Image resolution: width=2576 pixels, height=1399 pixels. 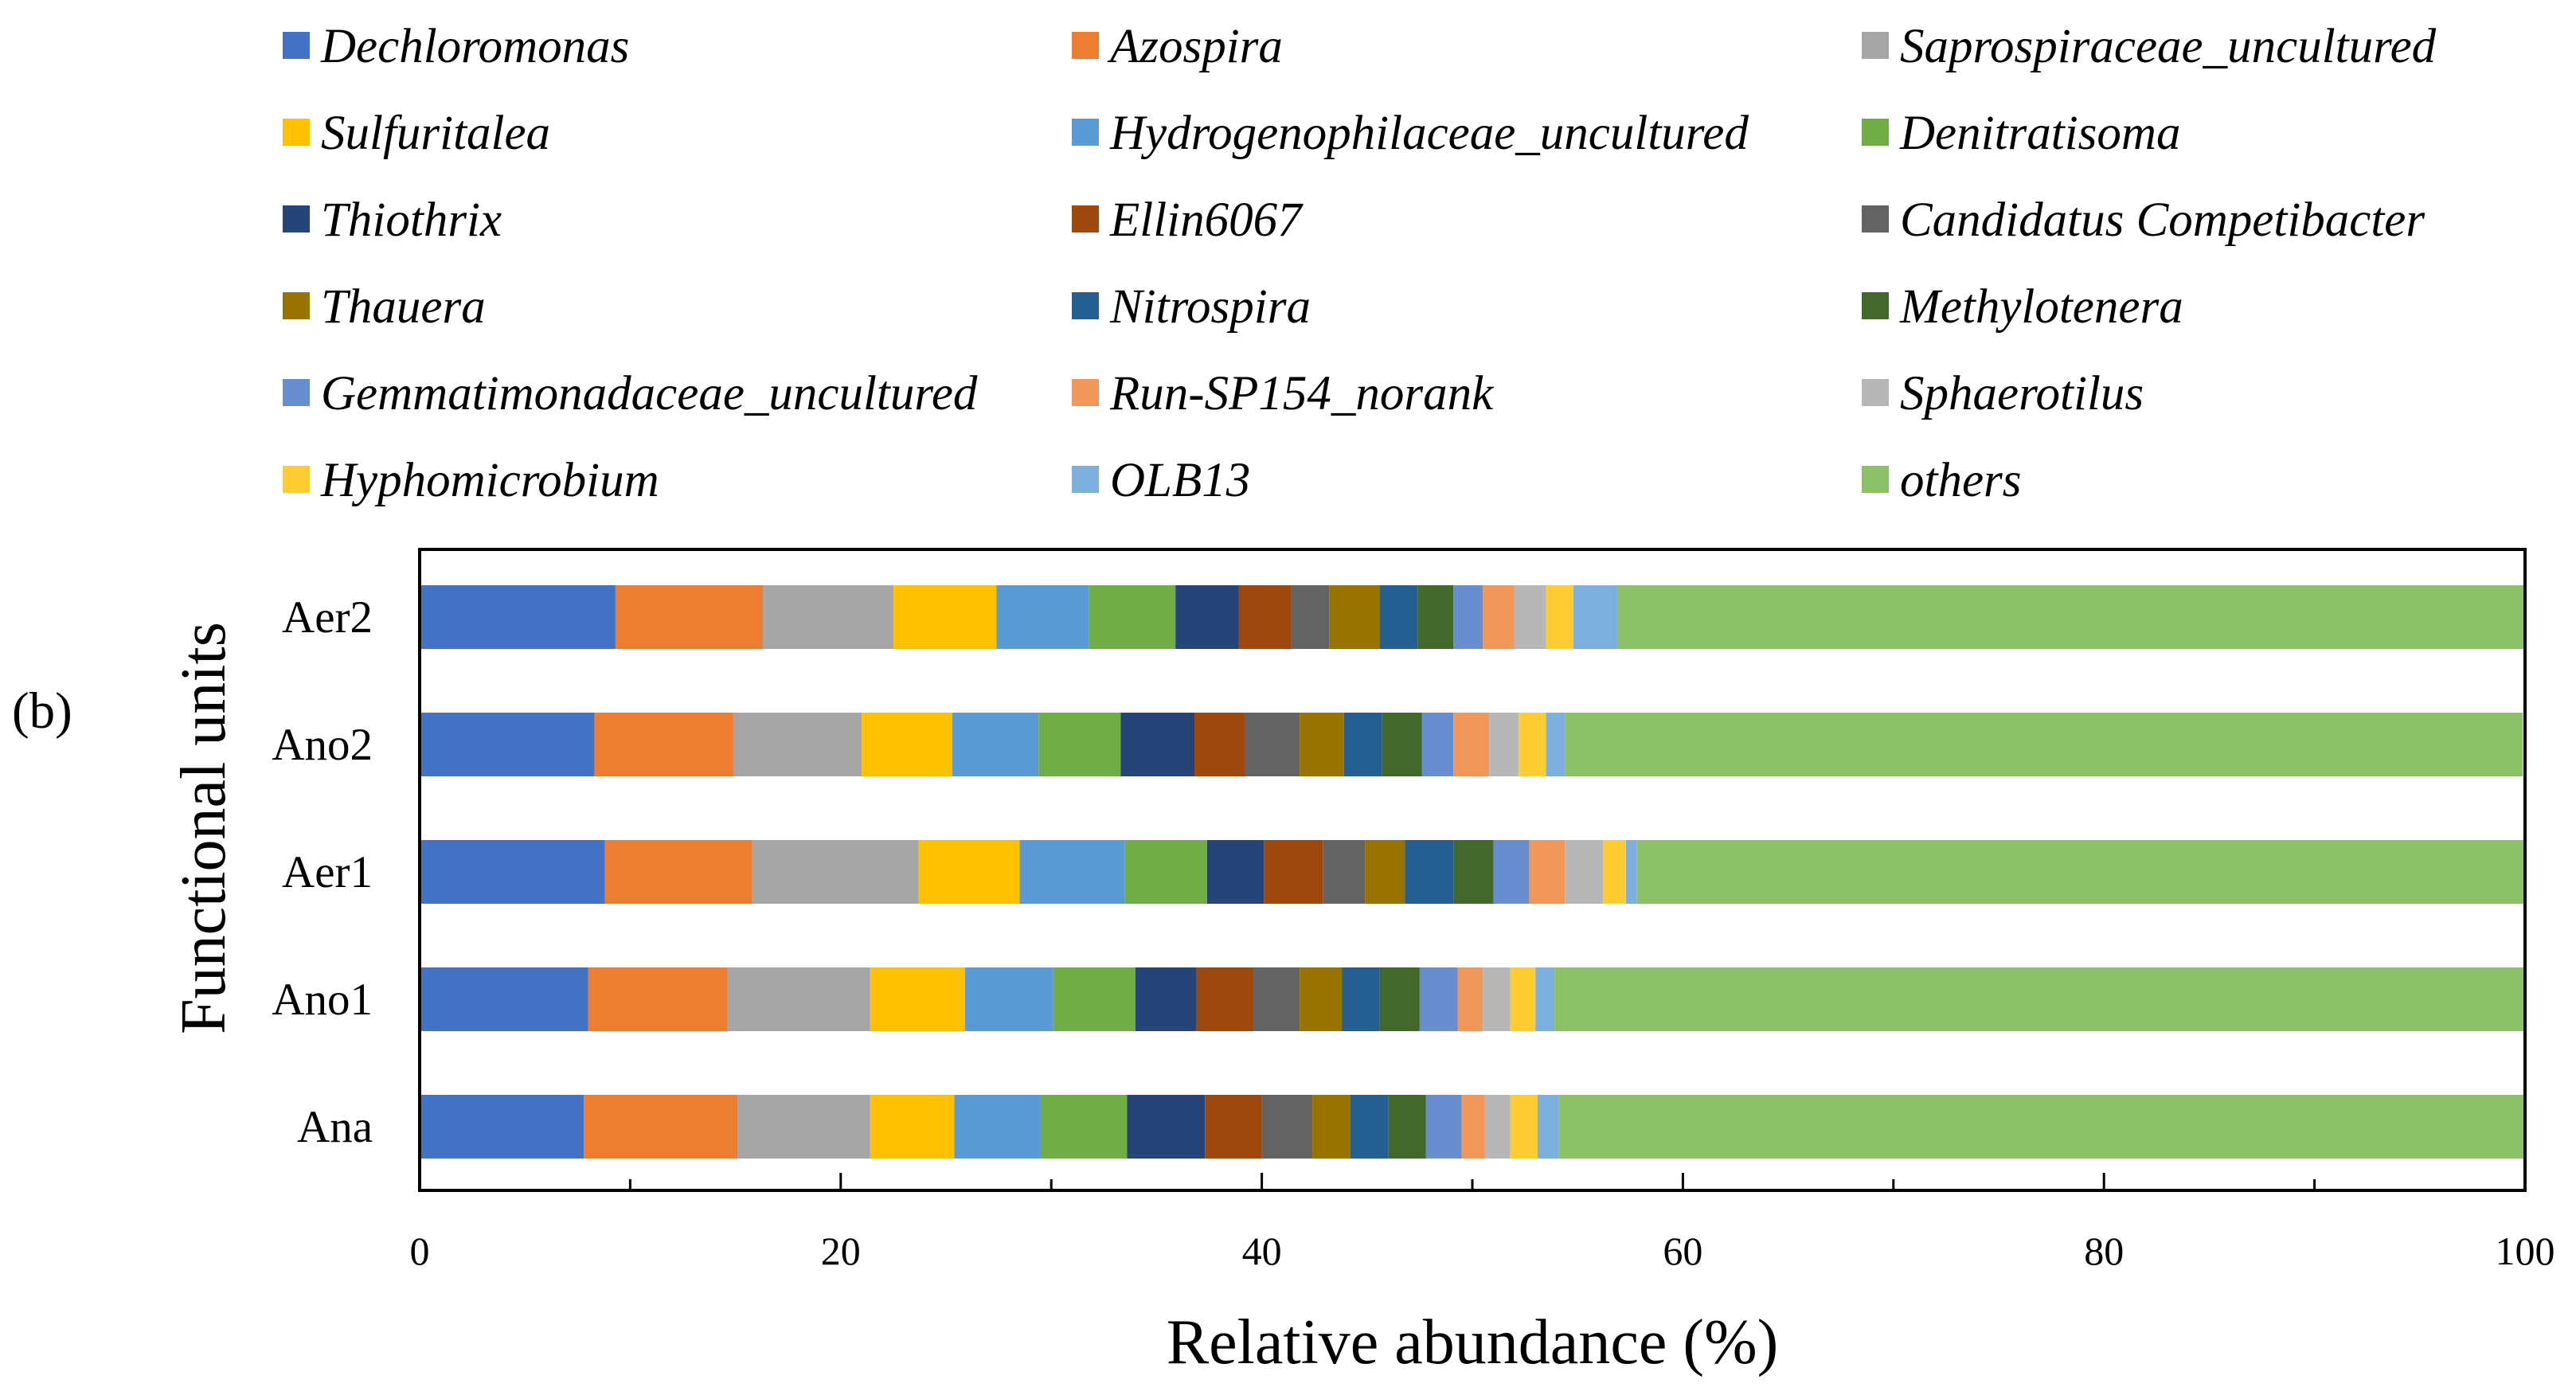 What do you see at coordinates (384, 307) in the screenshot?
I see `legend-item-thauera: Thauera` at bounding box center [384, 307].